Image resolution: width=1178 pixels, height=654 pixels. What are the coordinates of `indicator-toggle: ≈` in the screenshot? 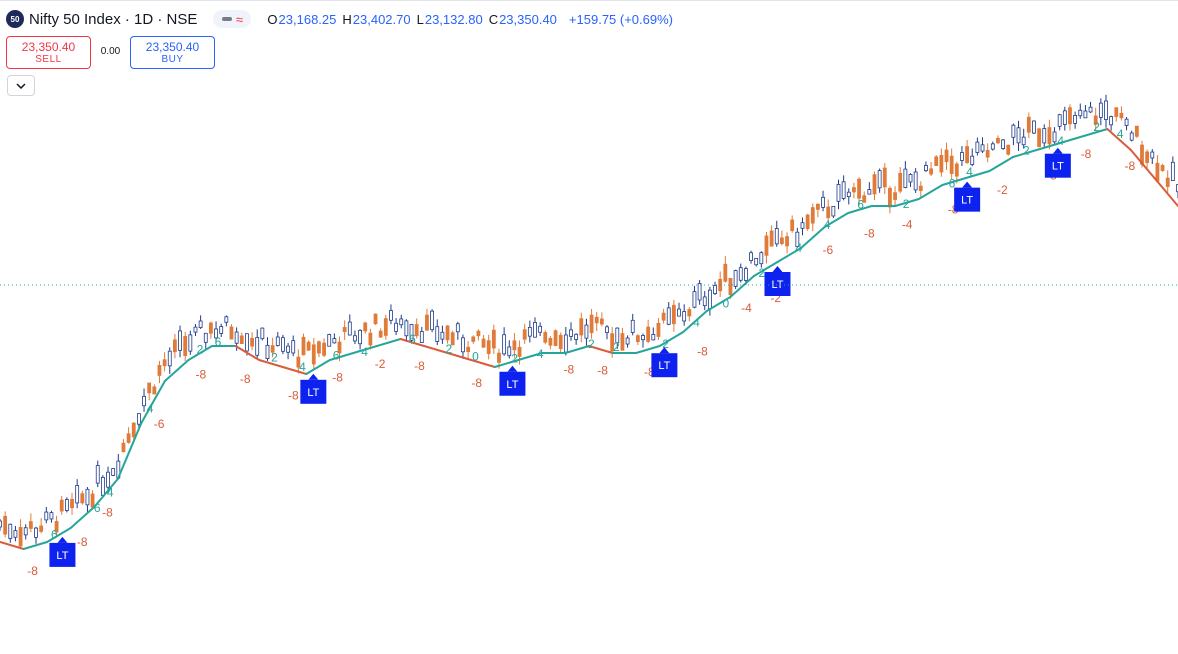 It's located at (232, 19).